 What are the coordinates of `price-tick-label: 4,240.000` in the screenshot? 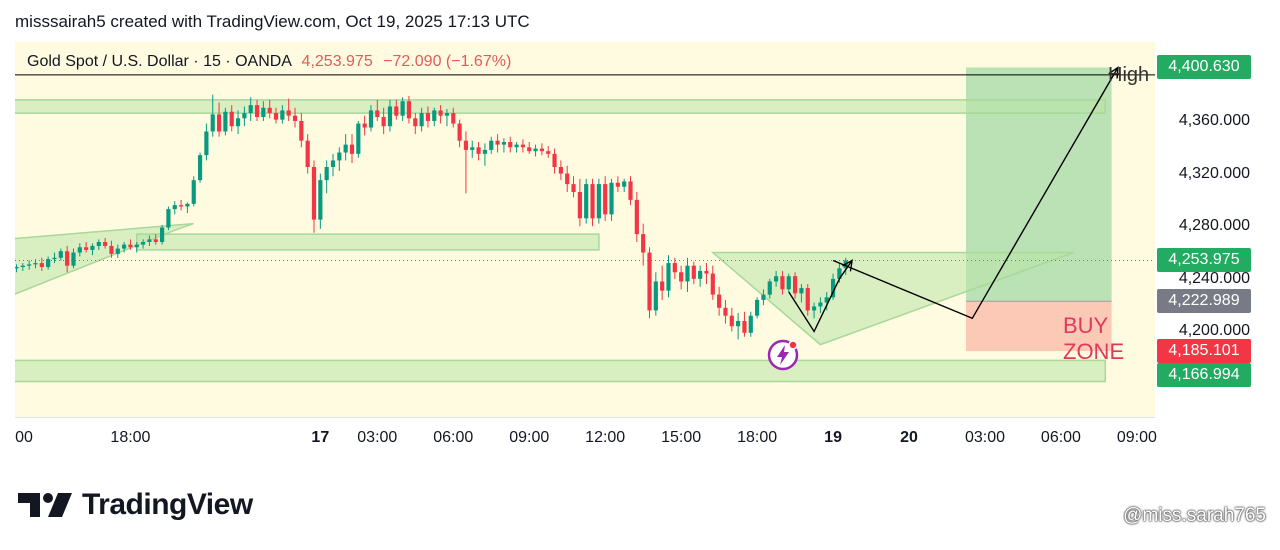 It's located at (1214, 278).